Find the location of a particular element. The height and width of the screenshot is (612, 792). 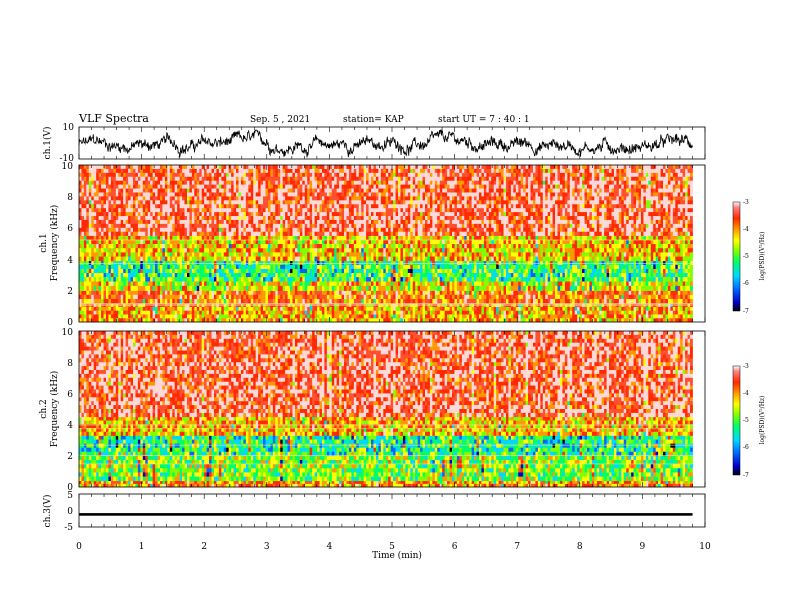

ch2-colorbar-label: log(PSD)(V²/Hz) is located at coordinates (762, 420).